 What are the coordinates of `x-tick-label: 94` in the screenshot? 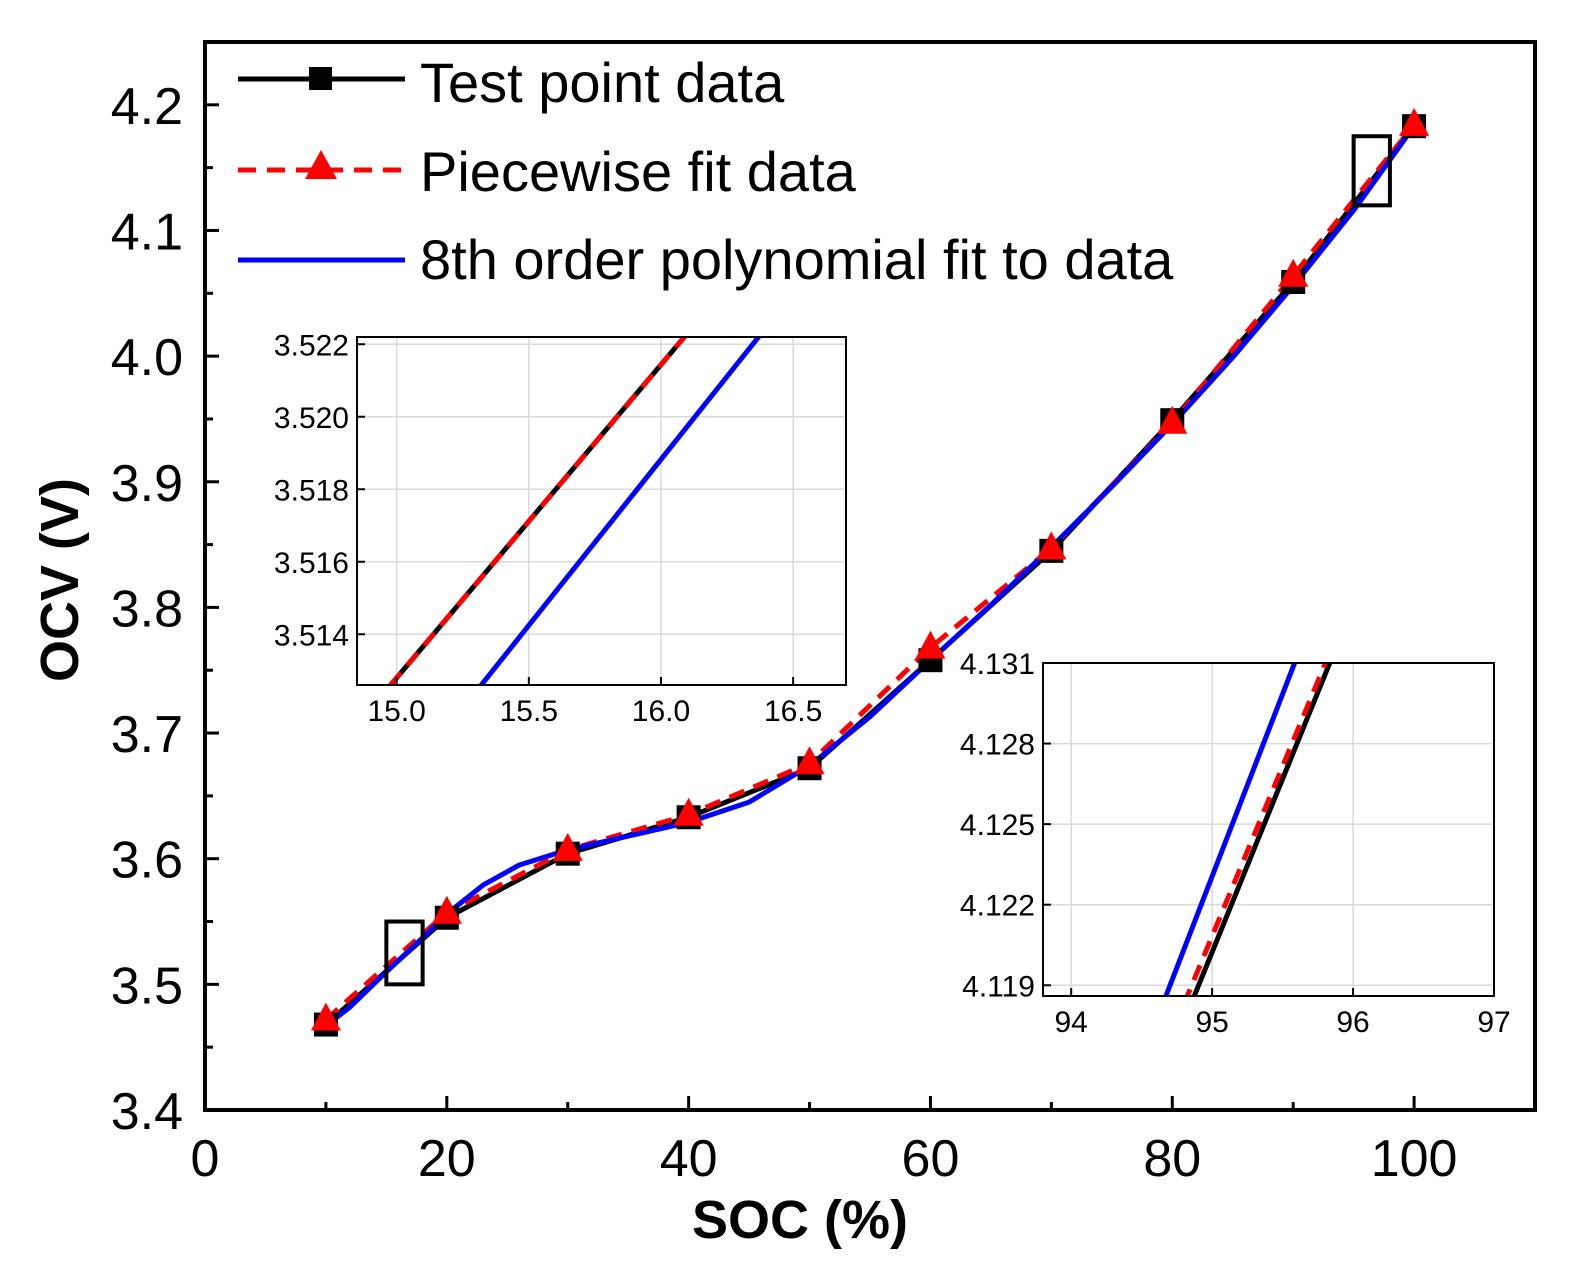 It's located at (1071, 1022).